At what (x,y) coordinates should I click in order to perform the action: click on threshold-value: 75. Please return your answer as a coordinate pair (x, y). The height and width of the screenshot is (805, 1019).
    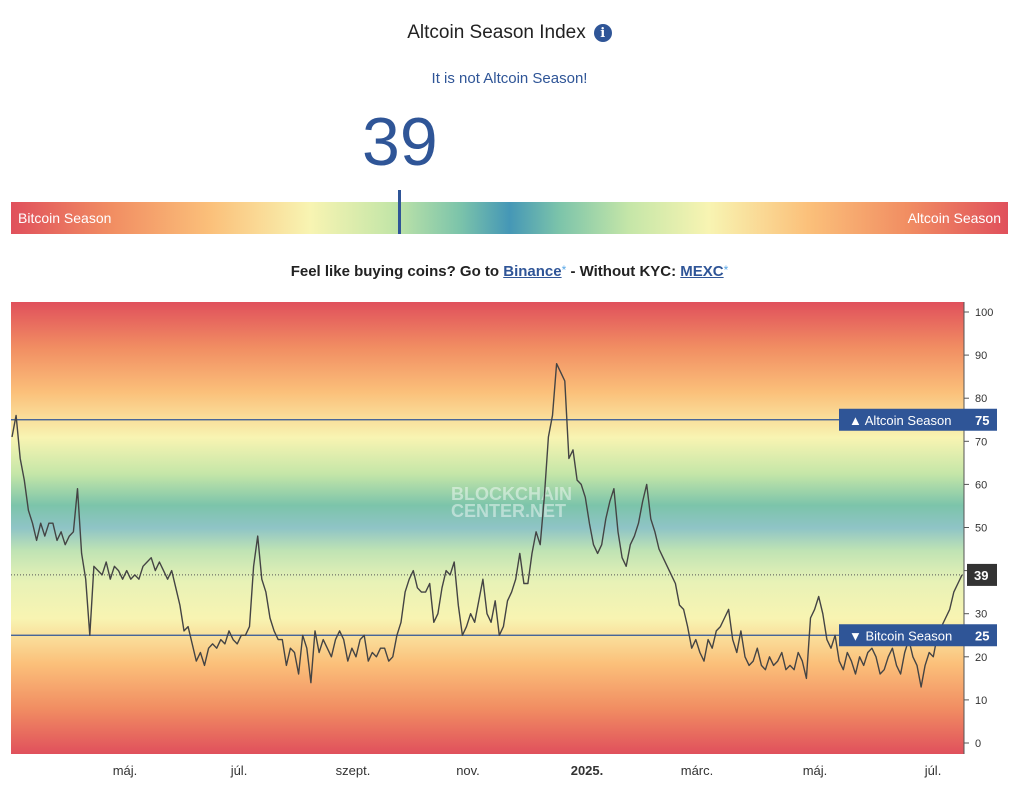
    Looking at the image, I should click on (982, 420).